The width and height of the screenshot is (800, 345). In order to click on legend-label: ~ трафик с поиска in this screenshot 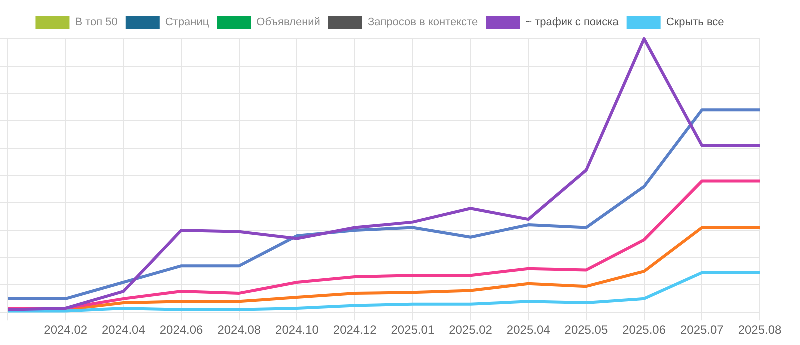, I will do `click(573, 22)`.